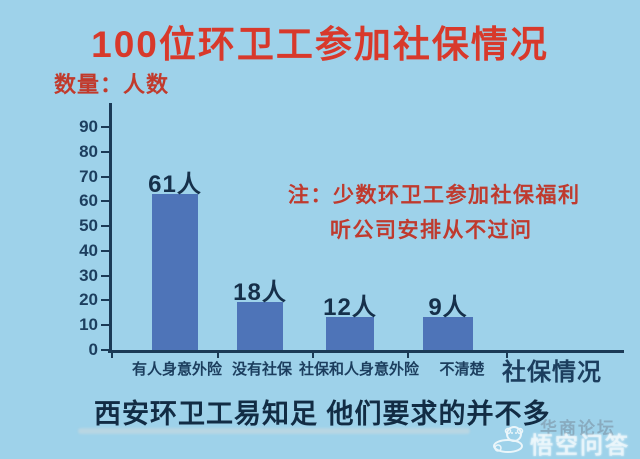 Image resolution: width=640 pixels, height=459 pixels. What do you see at coordinates (88, 201) in the screenshot?
I see `y-tick-label: 60` at bounding box center [88, 201].